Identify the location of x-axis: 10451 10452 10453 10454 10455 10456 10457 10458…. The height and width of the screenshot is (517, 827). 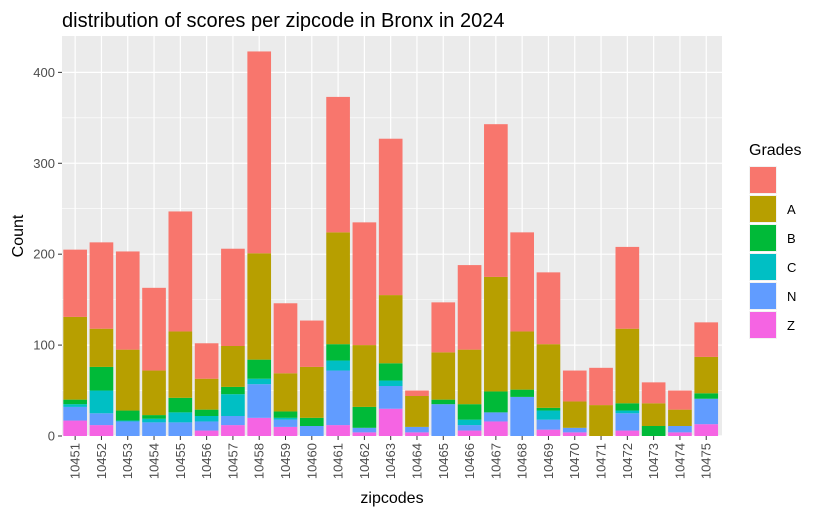
(391, 457).